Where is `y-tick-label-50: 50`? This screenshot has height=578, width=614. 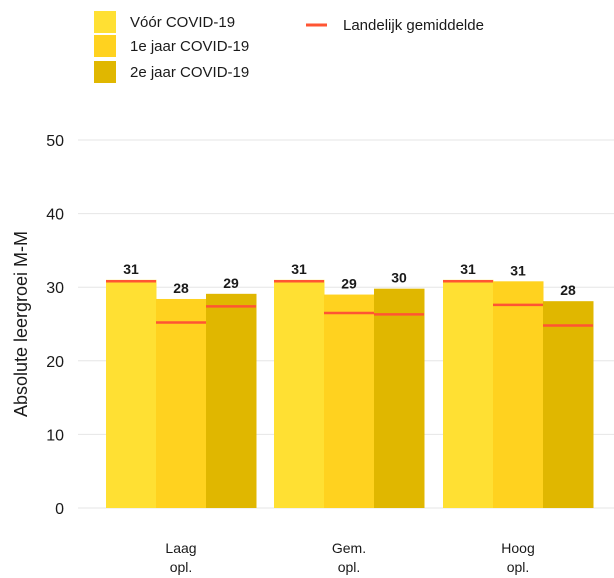 y-tick-label-50: 50 is located at coordinates (55, 141).